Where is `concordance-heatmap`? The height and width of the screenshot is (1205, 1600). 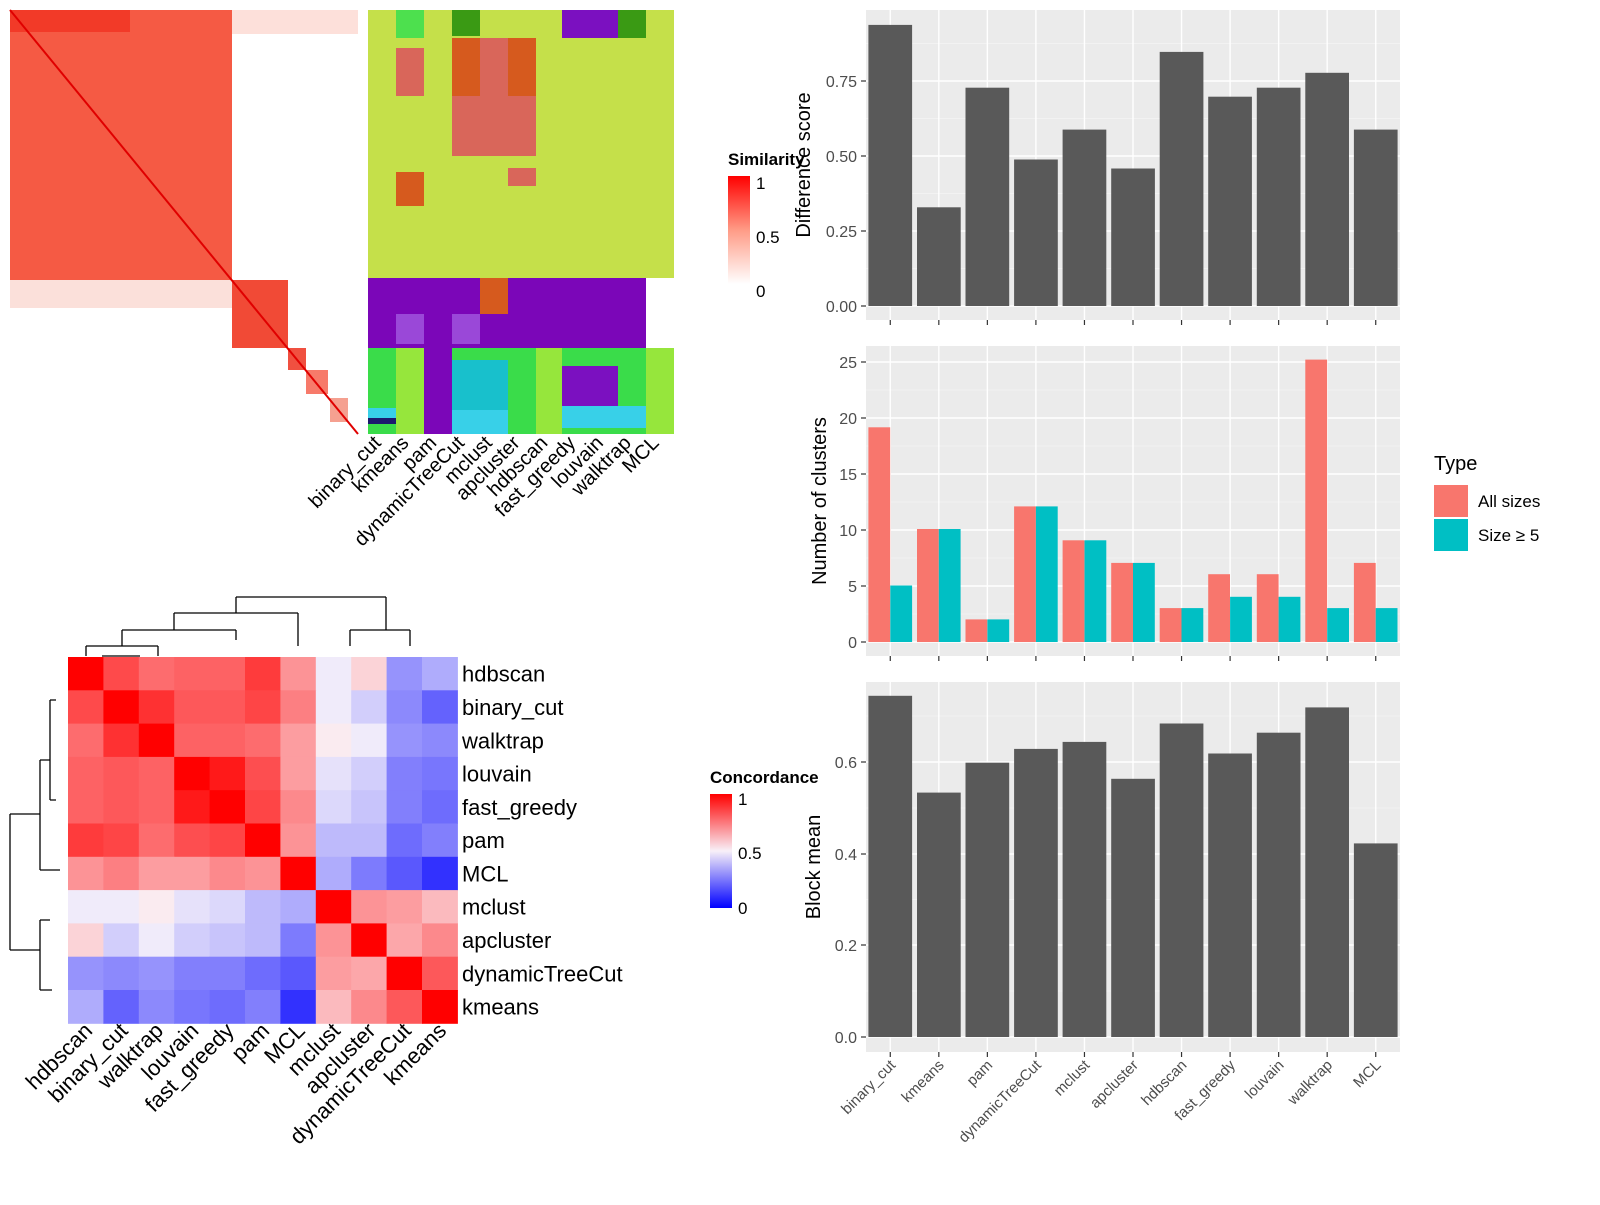
concordance-heatmap is located at coordinates (263, 840).